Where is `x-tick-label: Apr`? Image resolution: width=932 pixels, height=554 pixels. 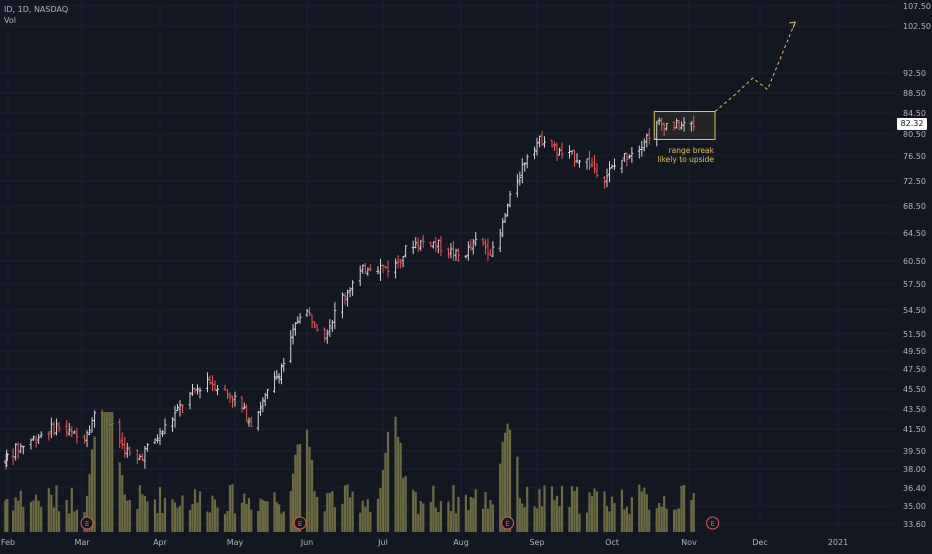
x-tick-label: Apr is located at coordinates (160, 542).